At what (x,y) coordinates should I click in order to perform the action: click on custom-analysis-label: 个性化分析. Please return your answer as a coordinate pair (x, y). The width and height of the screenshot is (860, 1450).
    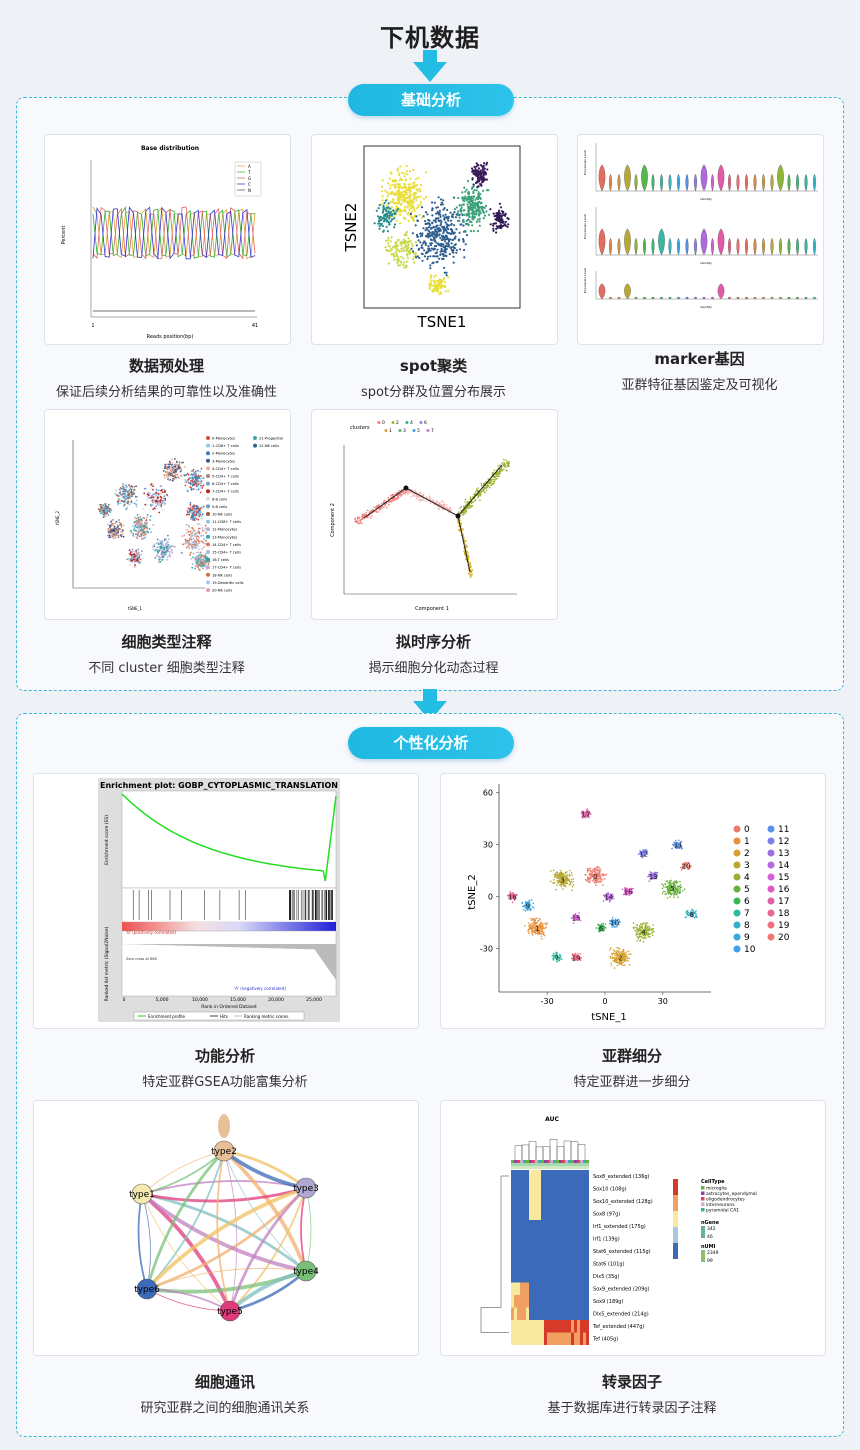
    Looking at the image, I should click on (431, 743).